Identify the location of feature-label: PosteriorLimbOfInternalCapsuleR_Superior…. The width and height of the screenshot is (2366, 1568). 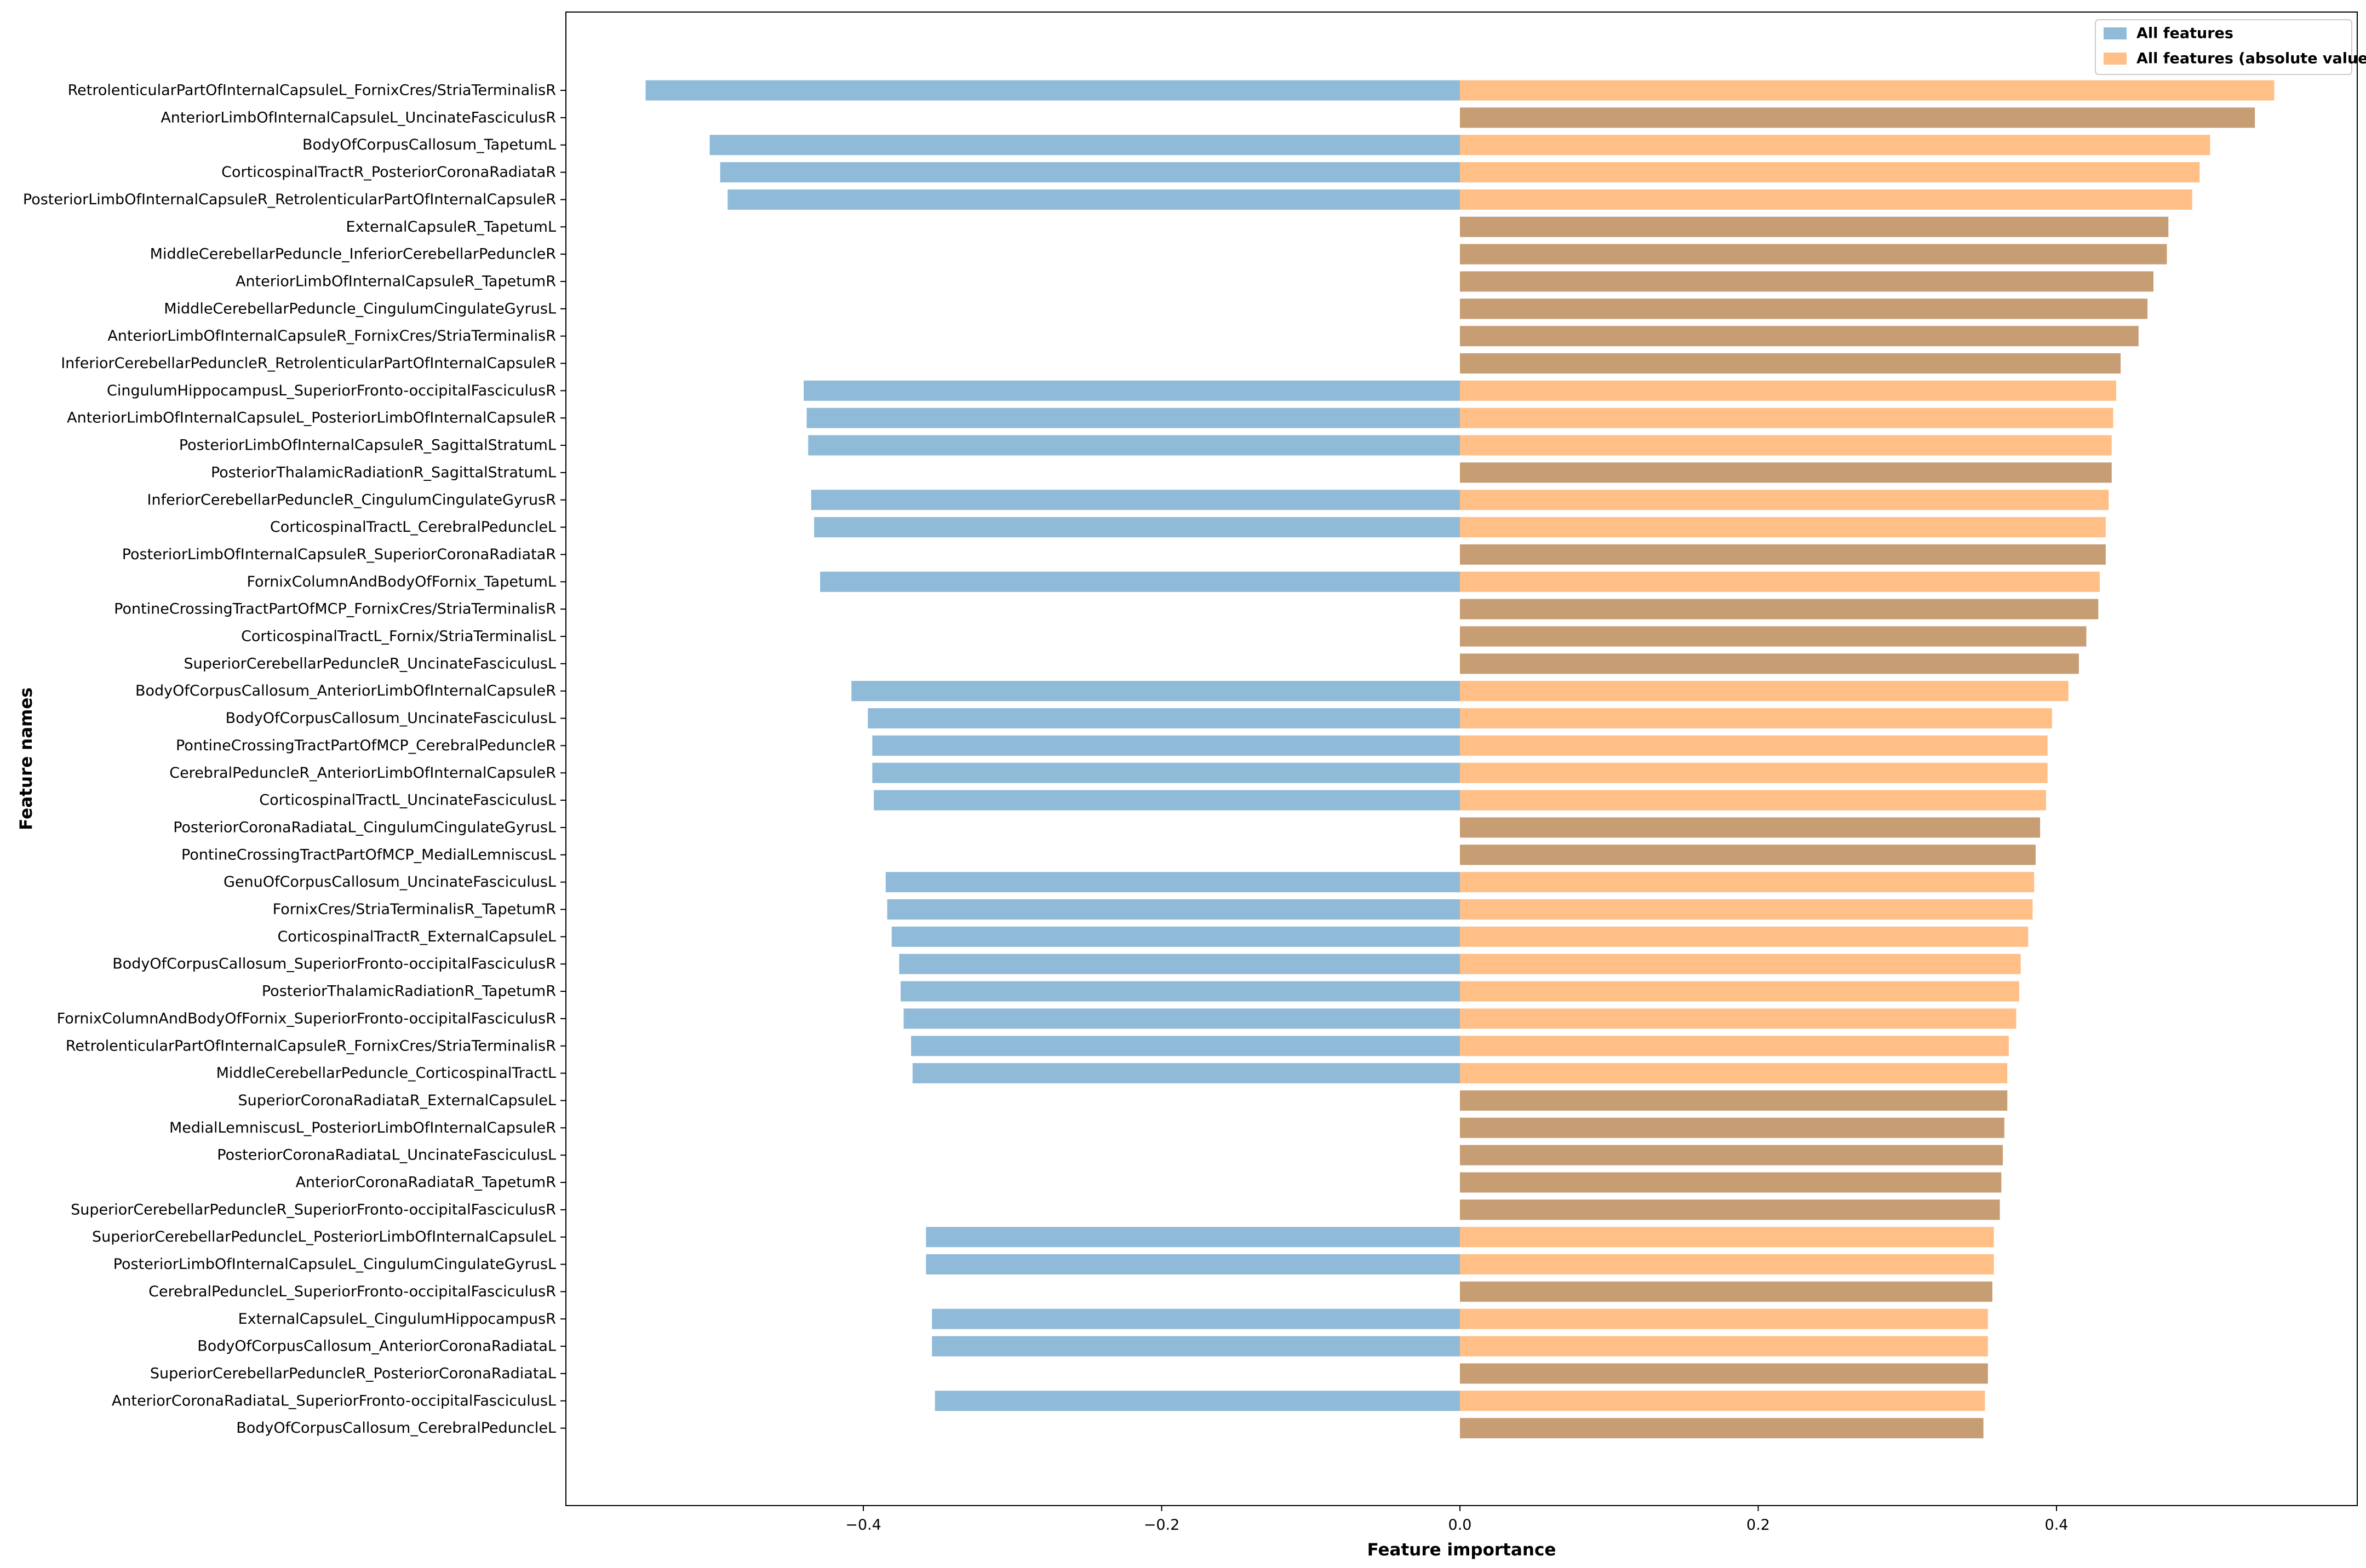
(339, 554).